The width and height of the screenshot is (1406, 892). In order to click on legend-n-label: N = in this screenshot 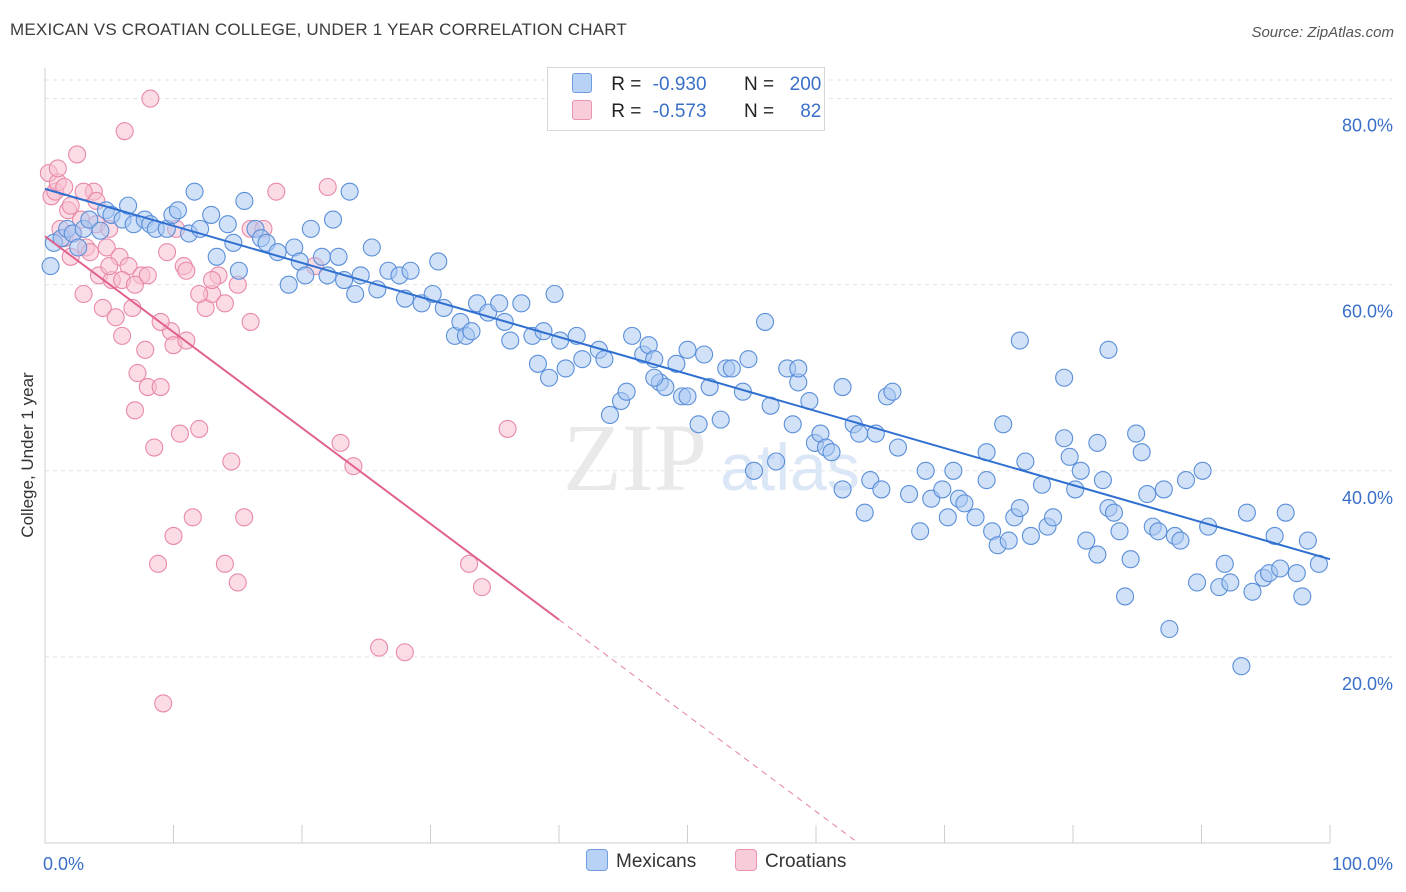, I will do `click(759, 111)`.